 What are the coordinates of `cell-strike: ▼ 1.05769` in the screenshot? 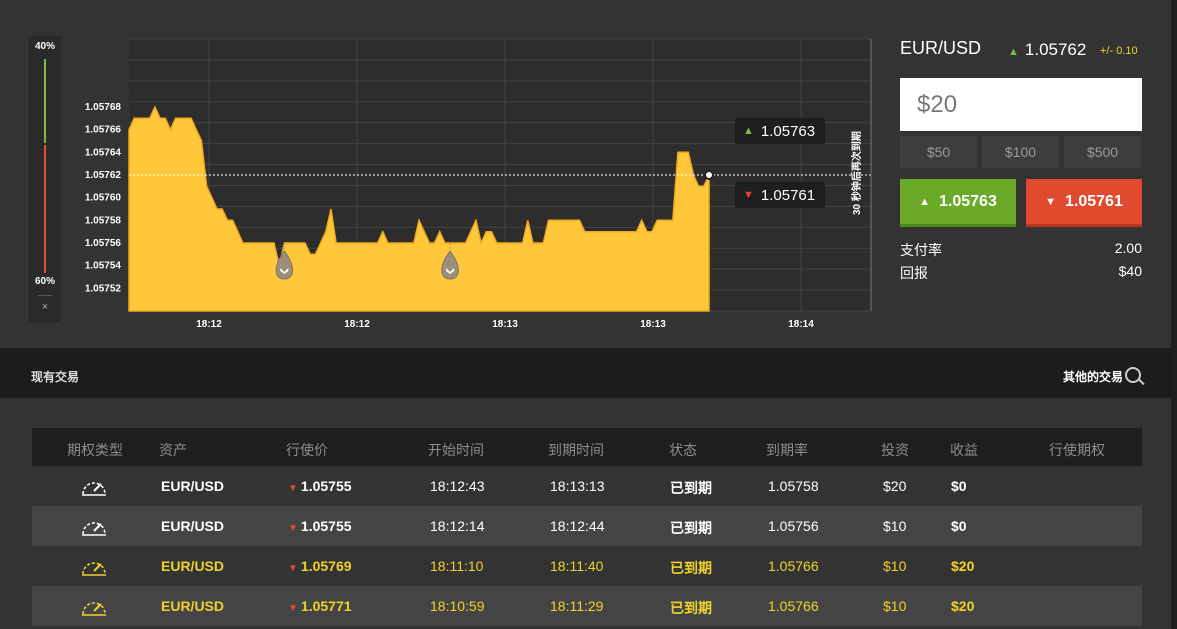 It's located at (320, 566).